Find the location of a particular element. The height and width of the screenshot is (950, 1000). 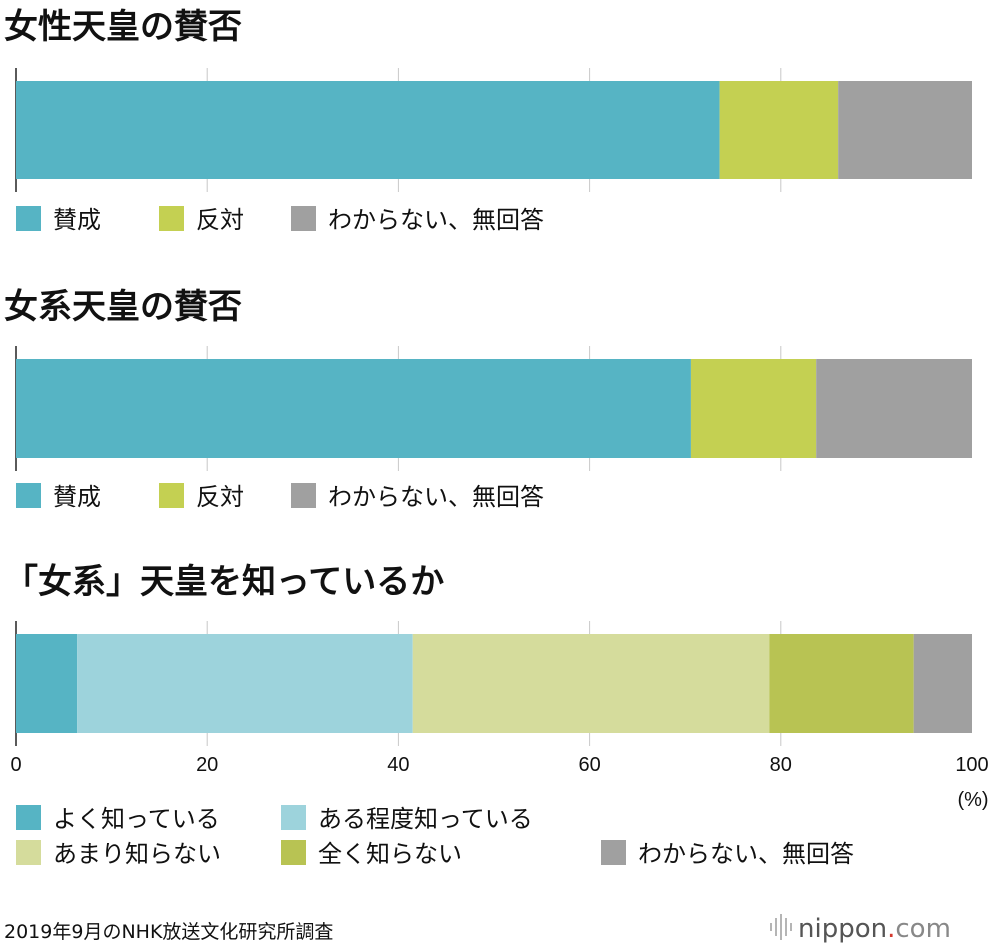

legend-swatch-know-well is located at coordinates (28, 817).